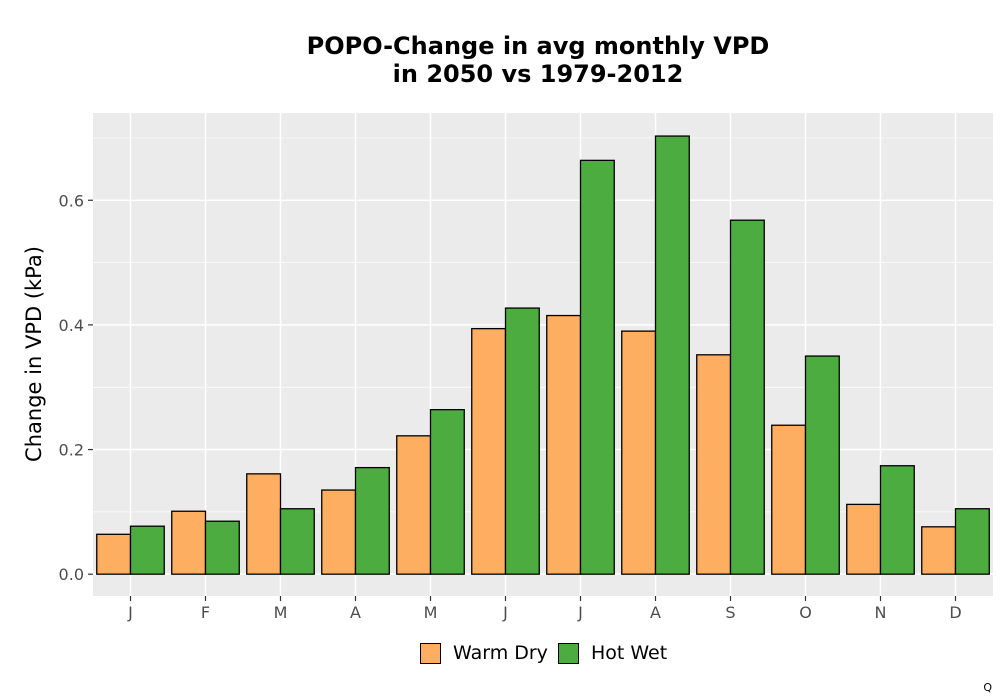 Image resolution: width=1000 pixels, height=700 pixels. What do you see at coordinates (205, 612) in the screenshot?
I see `x-tick-label: F` at bounding box center [205, 612].